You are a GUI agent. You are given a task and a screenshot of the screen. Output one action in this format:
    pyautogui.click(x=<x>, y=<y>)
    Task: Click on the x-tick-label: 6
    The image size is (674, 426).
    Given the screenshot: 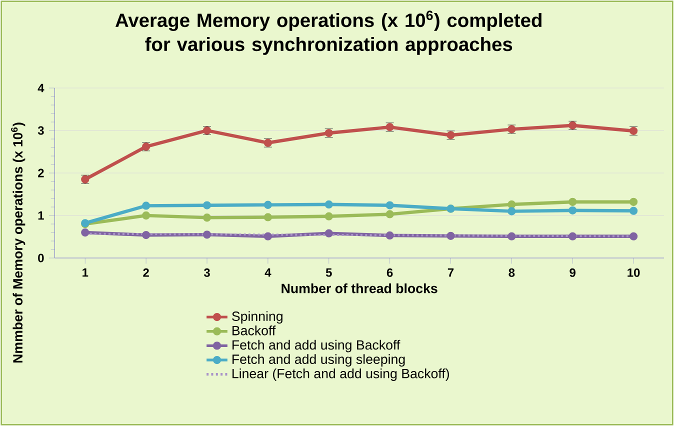 What is the action you would take?
    pyautogui.click(x=389, y=272)
    